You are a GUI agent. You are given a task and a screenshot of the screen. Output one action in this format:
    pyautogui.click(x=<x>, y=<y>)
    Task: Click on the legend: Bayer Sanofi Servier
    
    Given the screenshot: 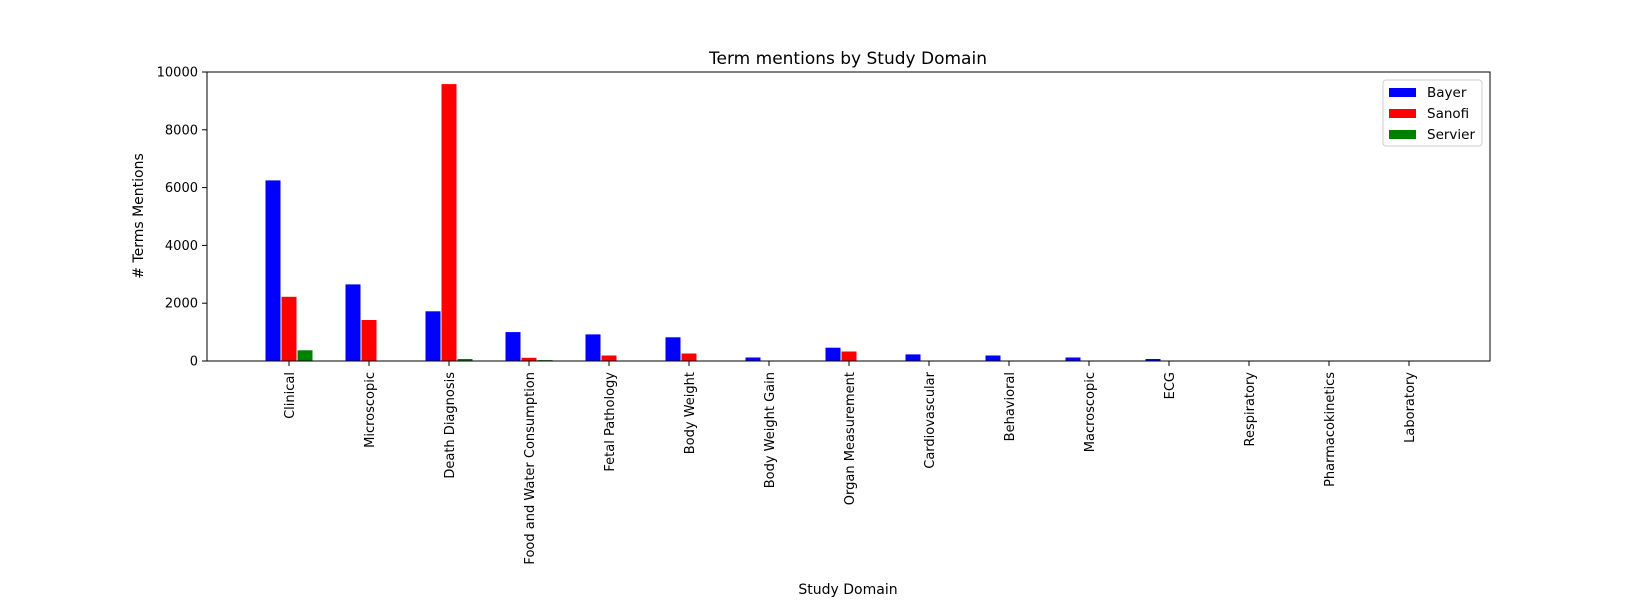 What is the action you would take?
    pyautogui.click(x=1432, y=113)
    